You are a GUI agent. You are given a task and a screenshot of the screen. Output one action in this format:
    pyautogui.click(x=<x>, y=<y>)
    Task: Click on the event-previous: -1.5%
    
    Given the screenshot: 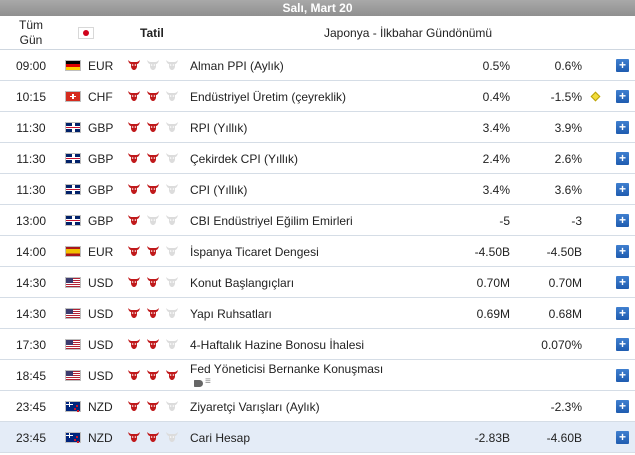 What is the action you would take?
    pyautogui.click(x=566, y=97)
    